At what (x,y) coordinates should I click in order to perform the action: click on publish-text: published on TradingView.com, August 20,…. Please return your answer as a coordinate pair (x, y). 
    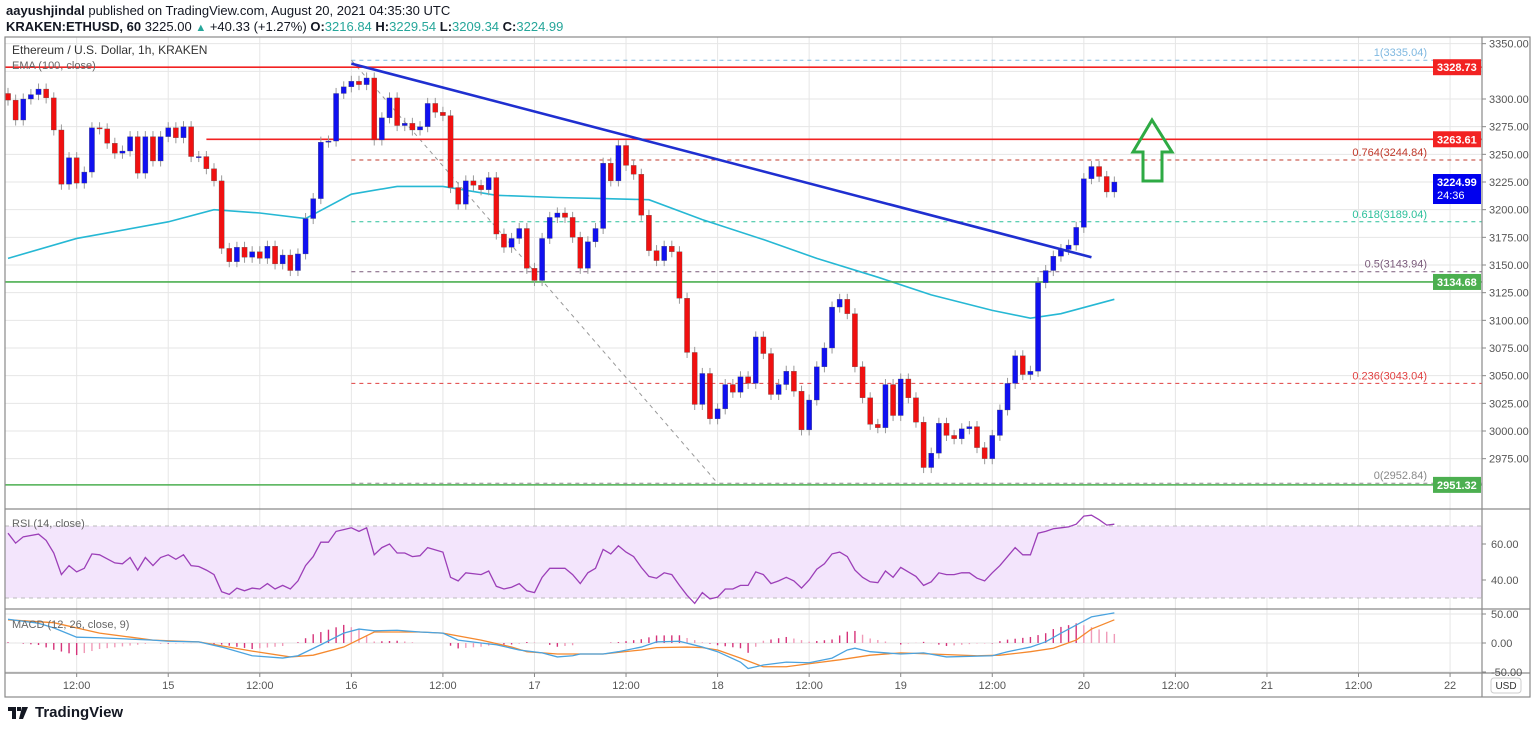
    Looking at the image, I should click on (269, 10).